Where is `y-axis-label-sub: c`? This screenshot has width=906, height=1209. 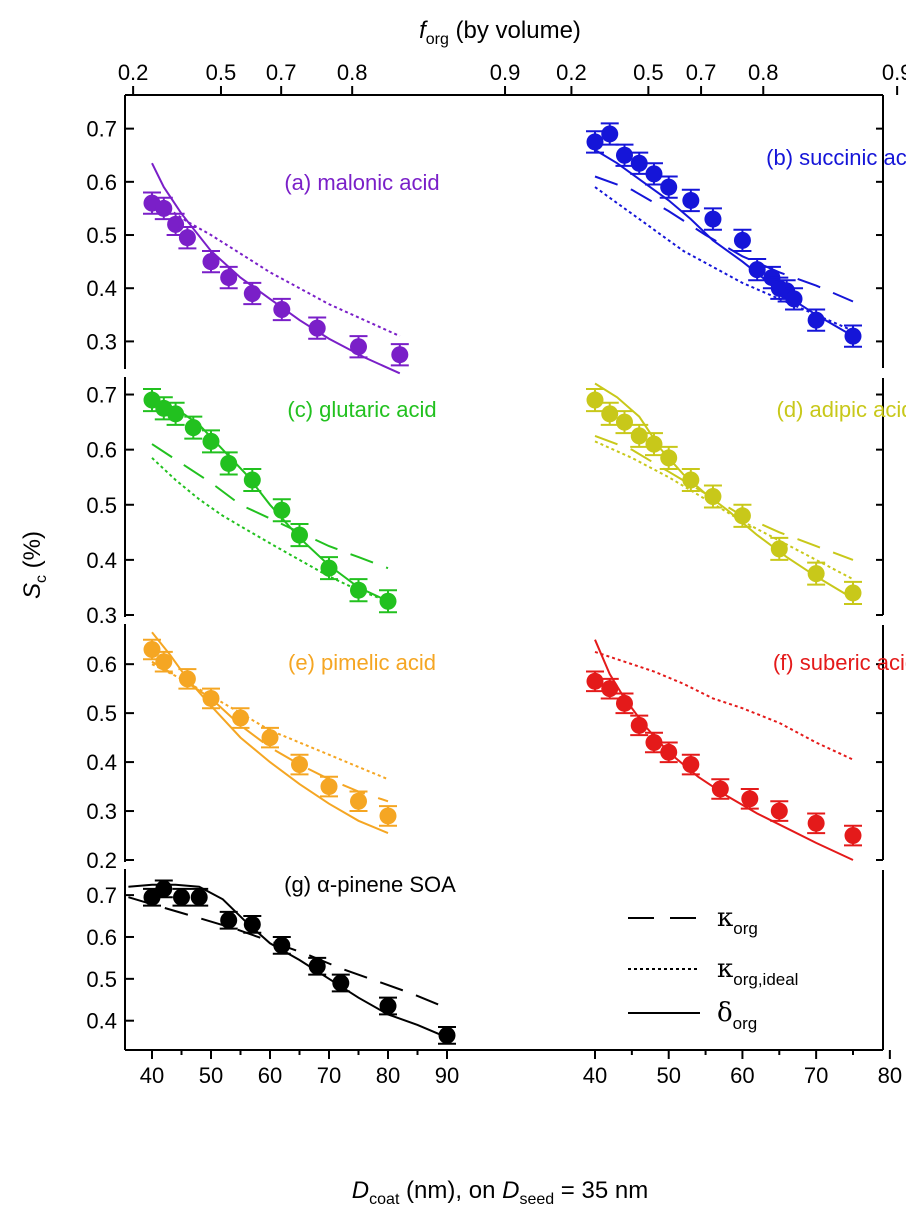 y-axis-label-sub: c is located at coordinates (41, 579).